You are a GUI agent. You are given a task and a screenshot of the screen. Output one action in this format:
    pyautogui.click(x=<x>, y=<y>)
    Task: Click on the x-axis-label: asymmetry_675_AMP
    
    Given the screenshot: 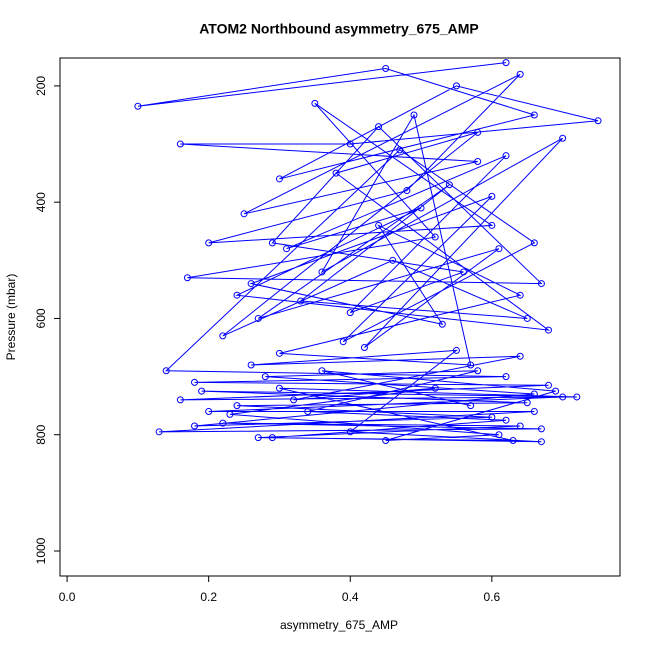 What is the action you would take?
    pyautogui.click(x=339, y=625)
    